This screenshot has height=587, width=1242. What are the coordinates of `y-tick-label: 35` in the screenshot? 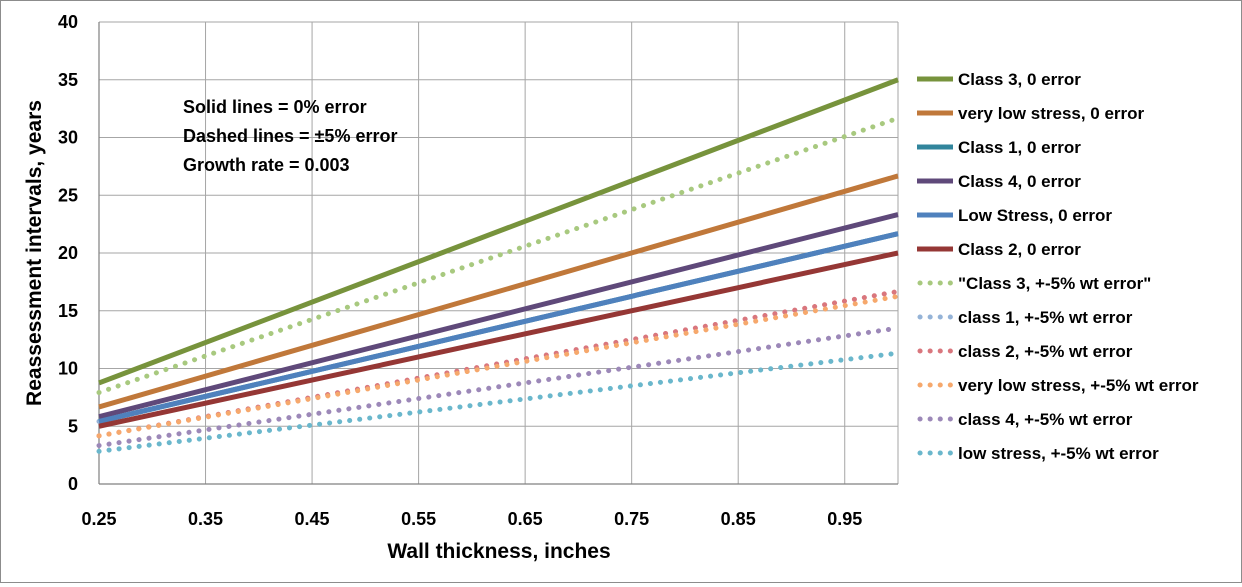 It's located at (68, 80).